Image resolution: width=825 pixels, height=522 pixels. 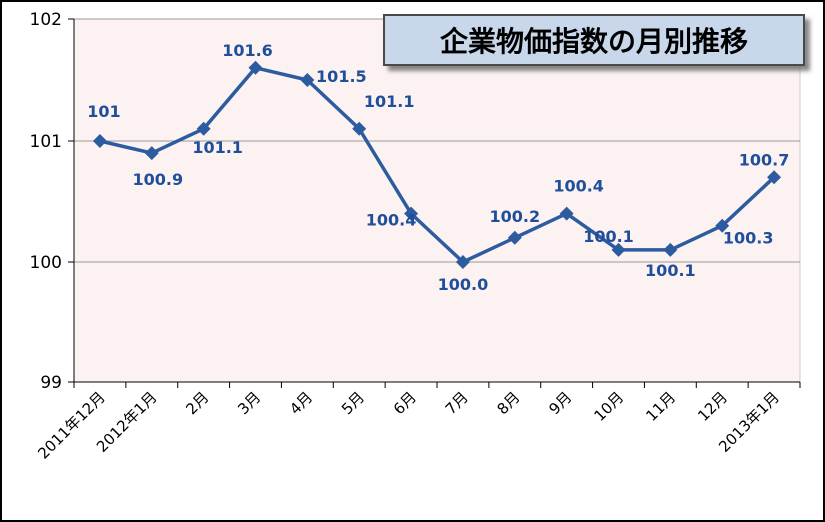 I want to click on x-tick-label: 4月, so click(x=301, y=403).